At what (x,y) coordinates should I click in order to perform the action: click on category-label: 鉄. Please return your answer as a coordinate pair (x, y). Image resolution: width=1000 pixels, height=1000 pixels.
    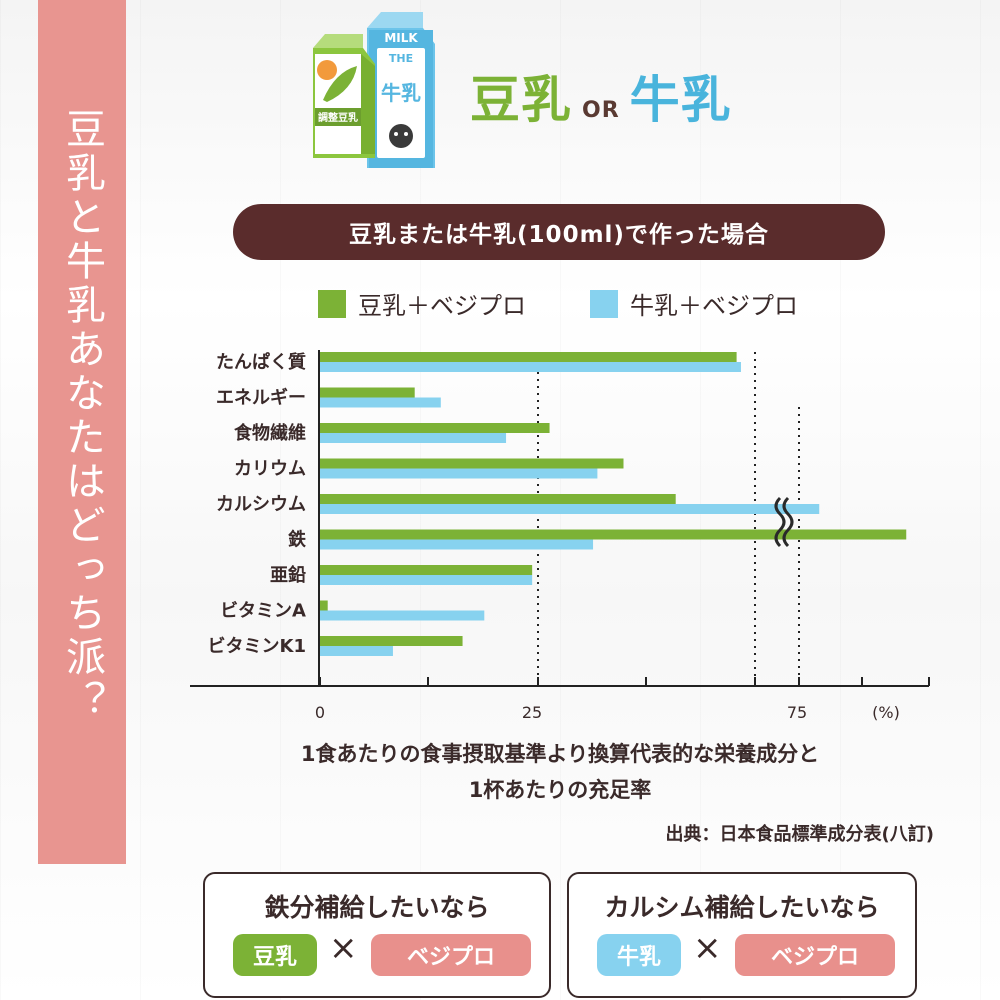
    Looking at the image, I should click on (297, 540).